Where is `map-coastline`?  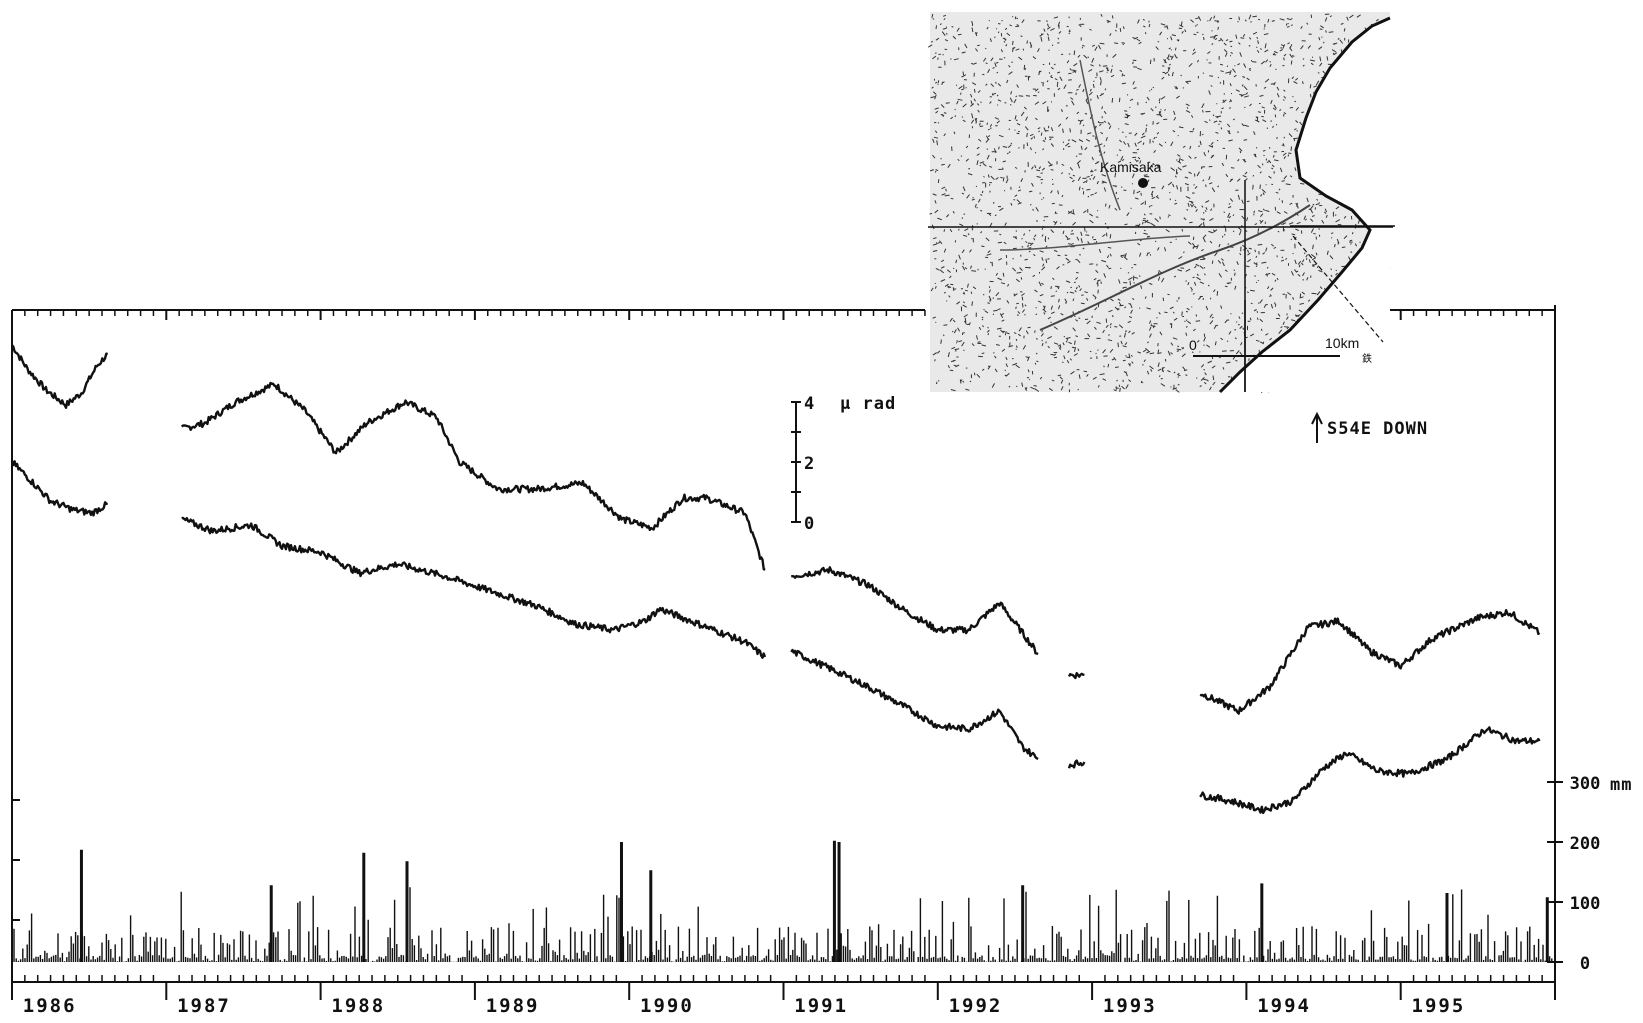
map-coastline is located at coordinates (1304, 205).